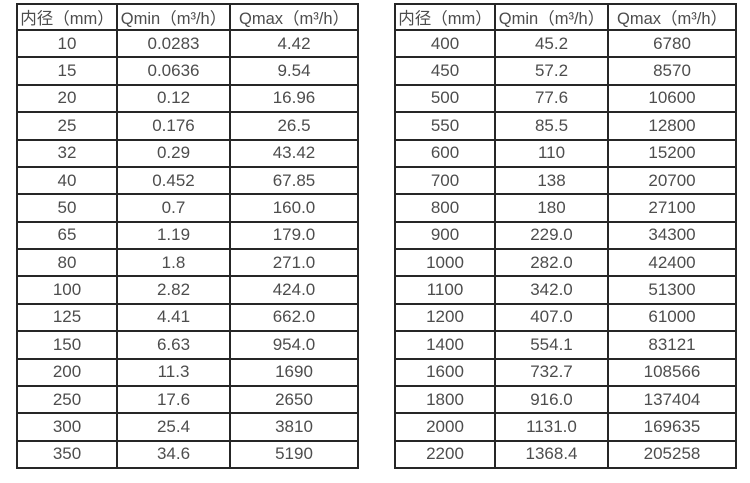  Describe the element at coordinates (445, 345) in the screenshot. I see `table-cell: 1400` at that location.